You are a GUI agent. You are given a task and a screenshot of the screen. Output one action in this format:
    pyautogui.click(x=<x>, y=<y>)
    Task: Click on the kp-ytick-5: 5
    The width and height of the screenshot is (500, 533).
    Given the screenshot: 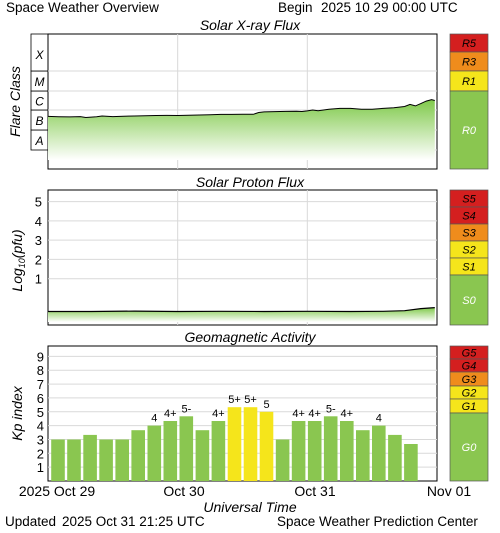 What is the action you would take?
    pyautogui.click(x=40, y=412)
    